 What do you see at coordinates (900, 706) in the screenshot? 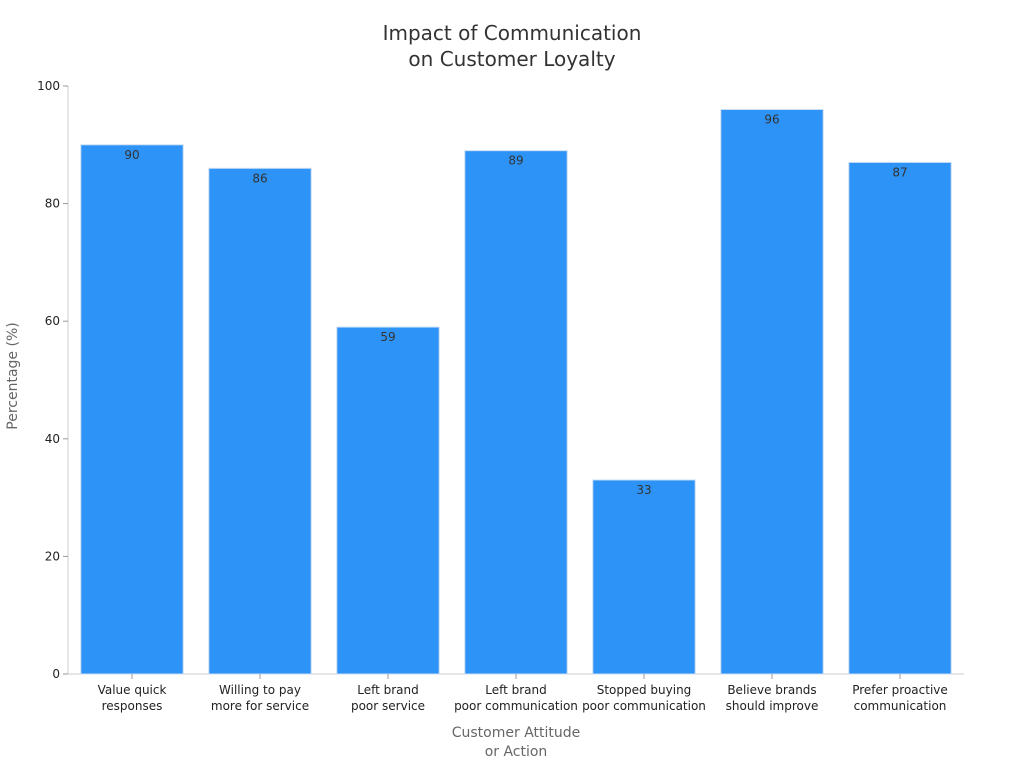
I see `x-tick-label: communication` at bounding box center [900, 706].